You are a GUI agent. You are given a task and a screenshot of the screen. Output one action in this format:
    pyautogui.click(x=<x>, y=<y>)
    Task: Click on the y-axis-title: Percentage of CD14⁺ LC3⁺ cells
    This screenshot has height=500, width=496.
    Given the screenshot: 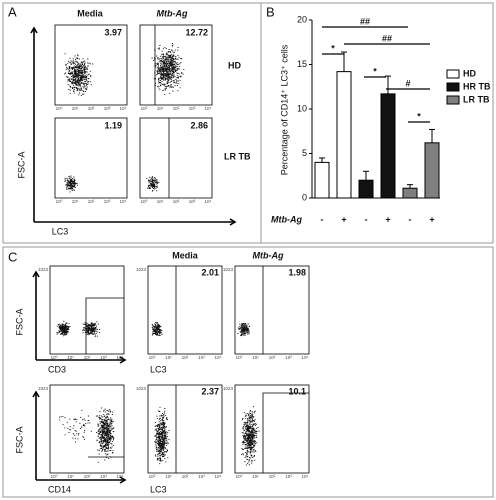 What is the action you would take?
    pyautogui.click(x=284, y=109)
    